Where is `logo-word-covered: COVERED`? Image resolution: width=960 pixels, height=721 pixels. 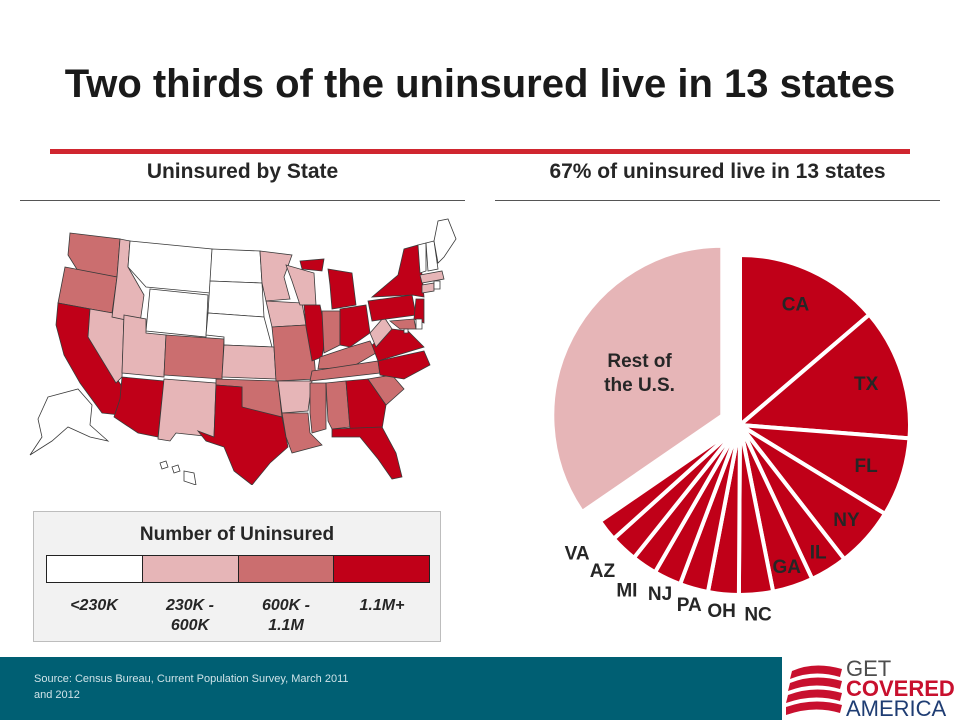
logo-word-covered: COVERED is located at coordinates (900, 688).